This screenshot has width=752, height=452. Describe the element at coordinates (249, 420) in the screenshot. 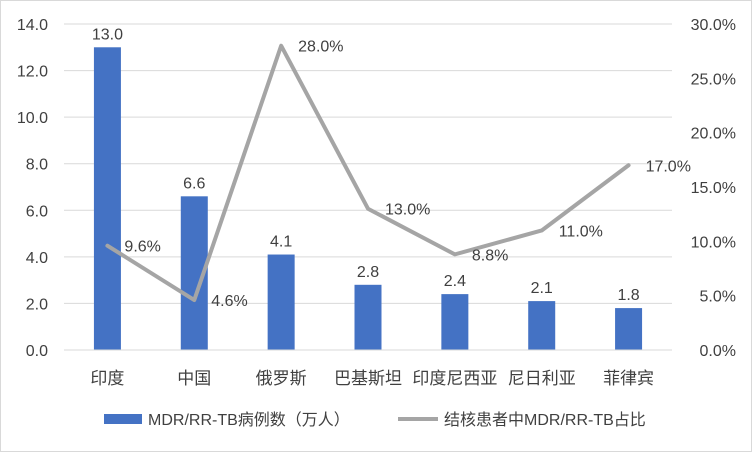

I see `legend-bar-label: MDR/RR-TB病例数（万人）` at that location.